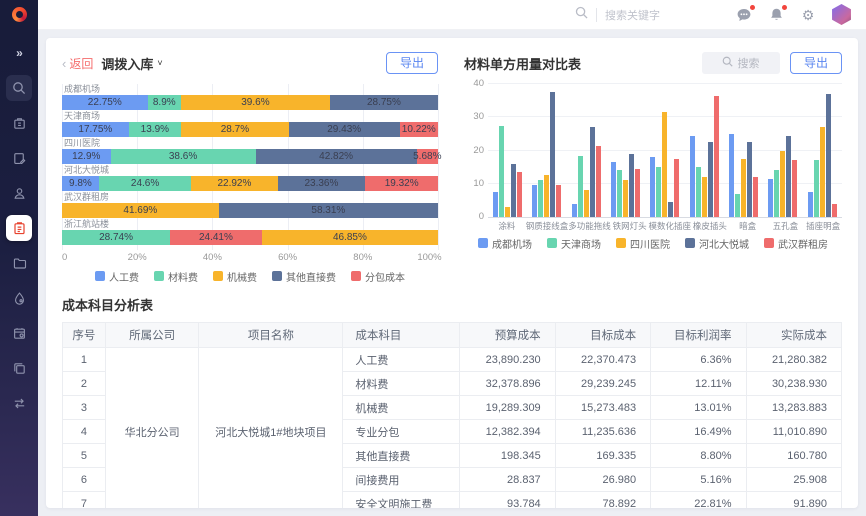 The image size is (866, 516). Describe the element at coordinates (815, 63) in the screenshot. I see `right-export-button: 导出` at that location.